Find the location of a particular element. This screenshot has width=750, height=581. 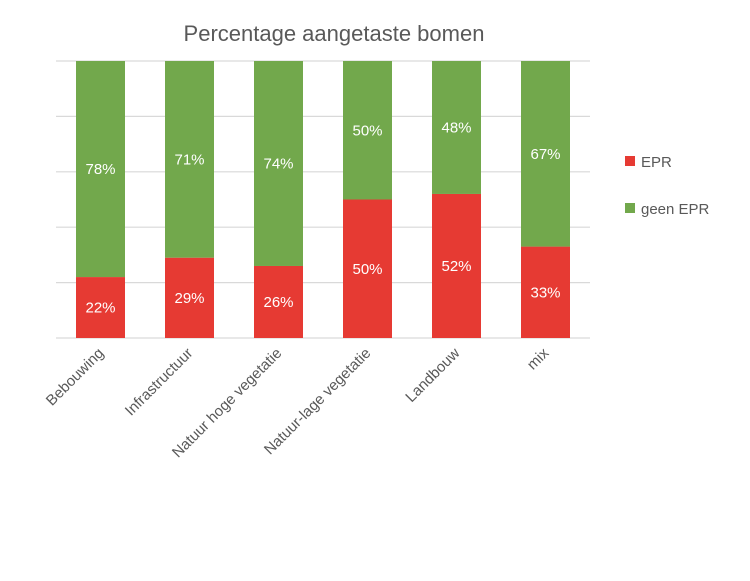

legend: EPR geen EPR is located at coordinates (667, 186).